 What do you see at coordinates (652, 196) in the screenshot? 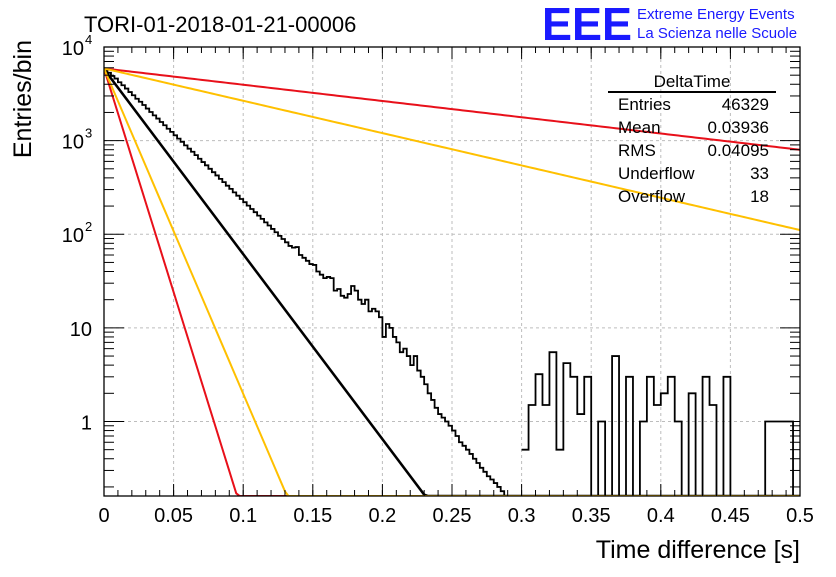
I see `stats-label: Overflow` at bounding box center [652, 196].